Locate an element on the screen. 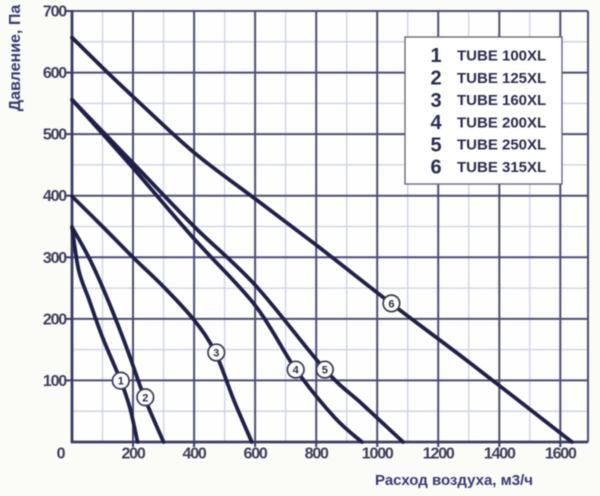  svg-text: 0 is located at coordinates (61, 454).